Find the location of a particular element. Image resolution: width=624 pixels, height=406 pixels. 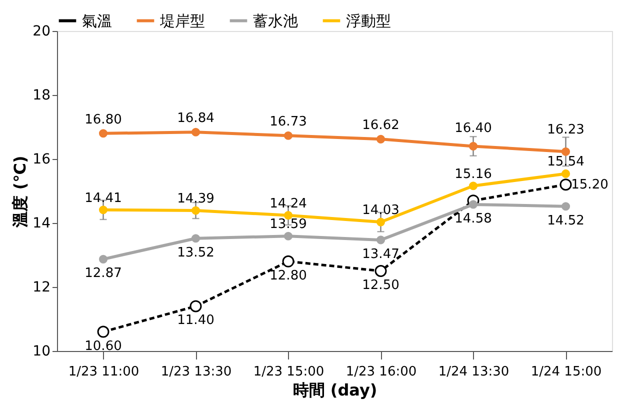

data-label: 16.73 is located at coordinates (288, 122).